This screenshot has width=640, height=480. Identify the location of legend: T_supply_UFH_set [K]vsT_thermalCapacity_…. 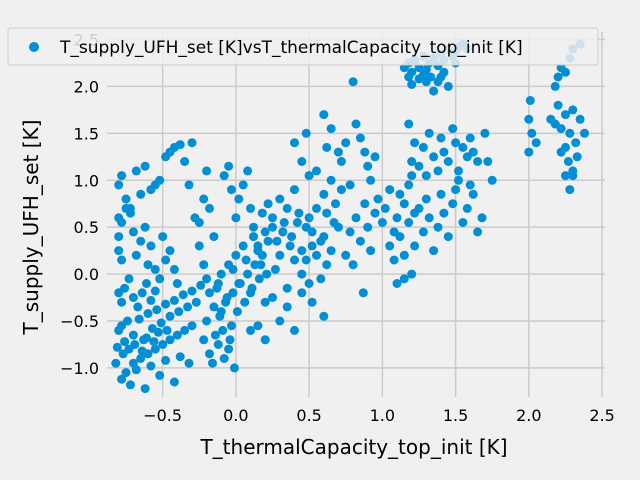
(303, 46).